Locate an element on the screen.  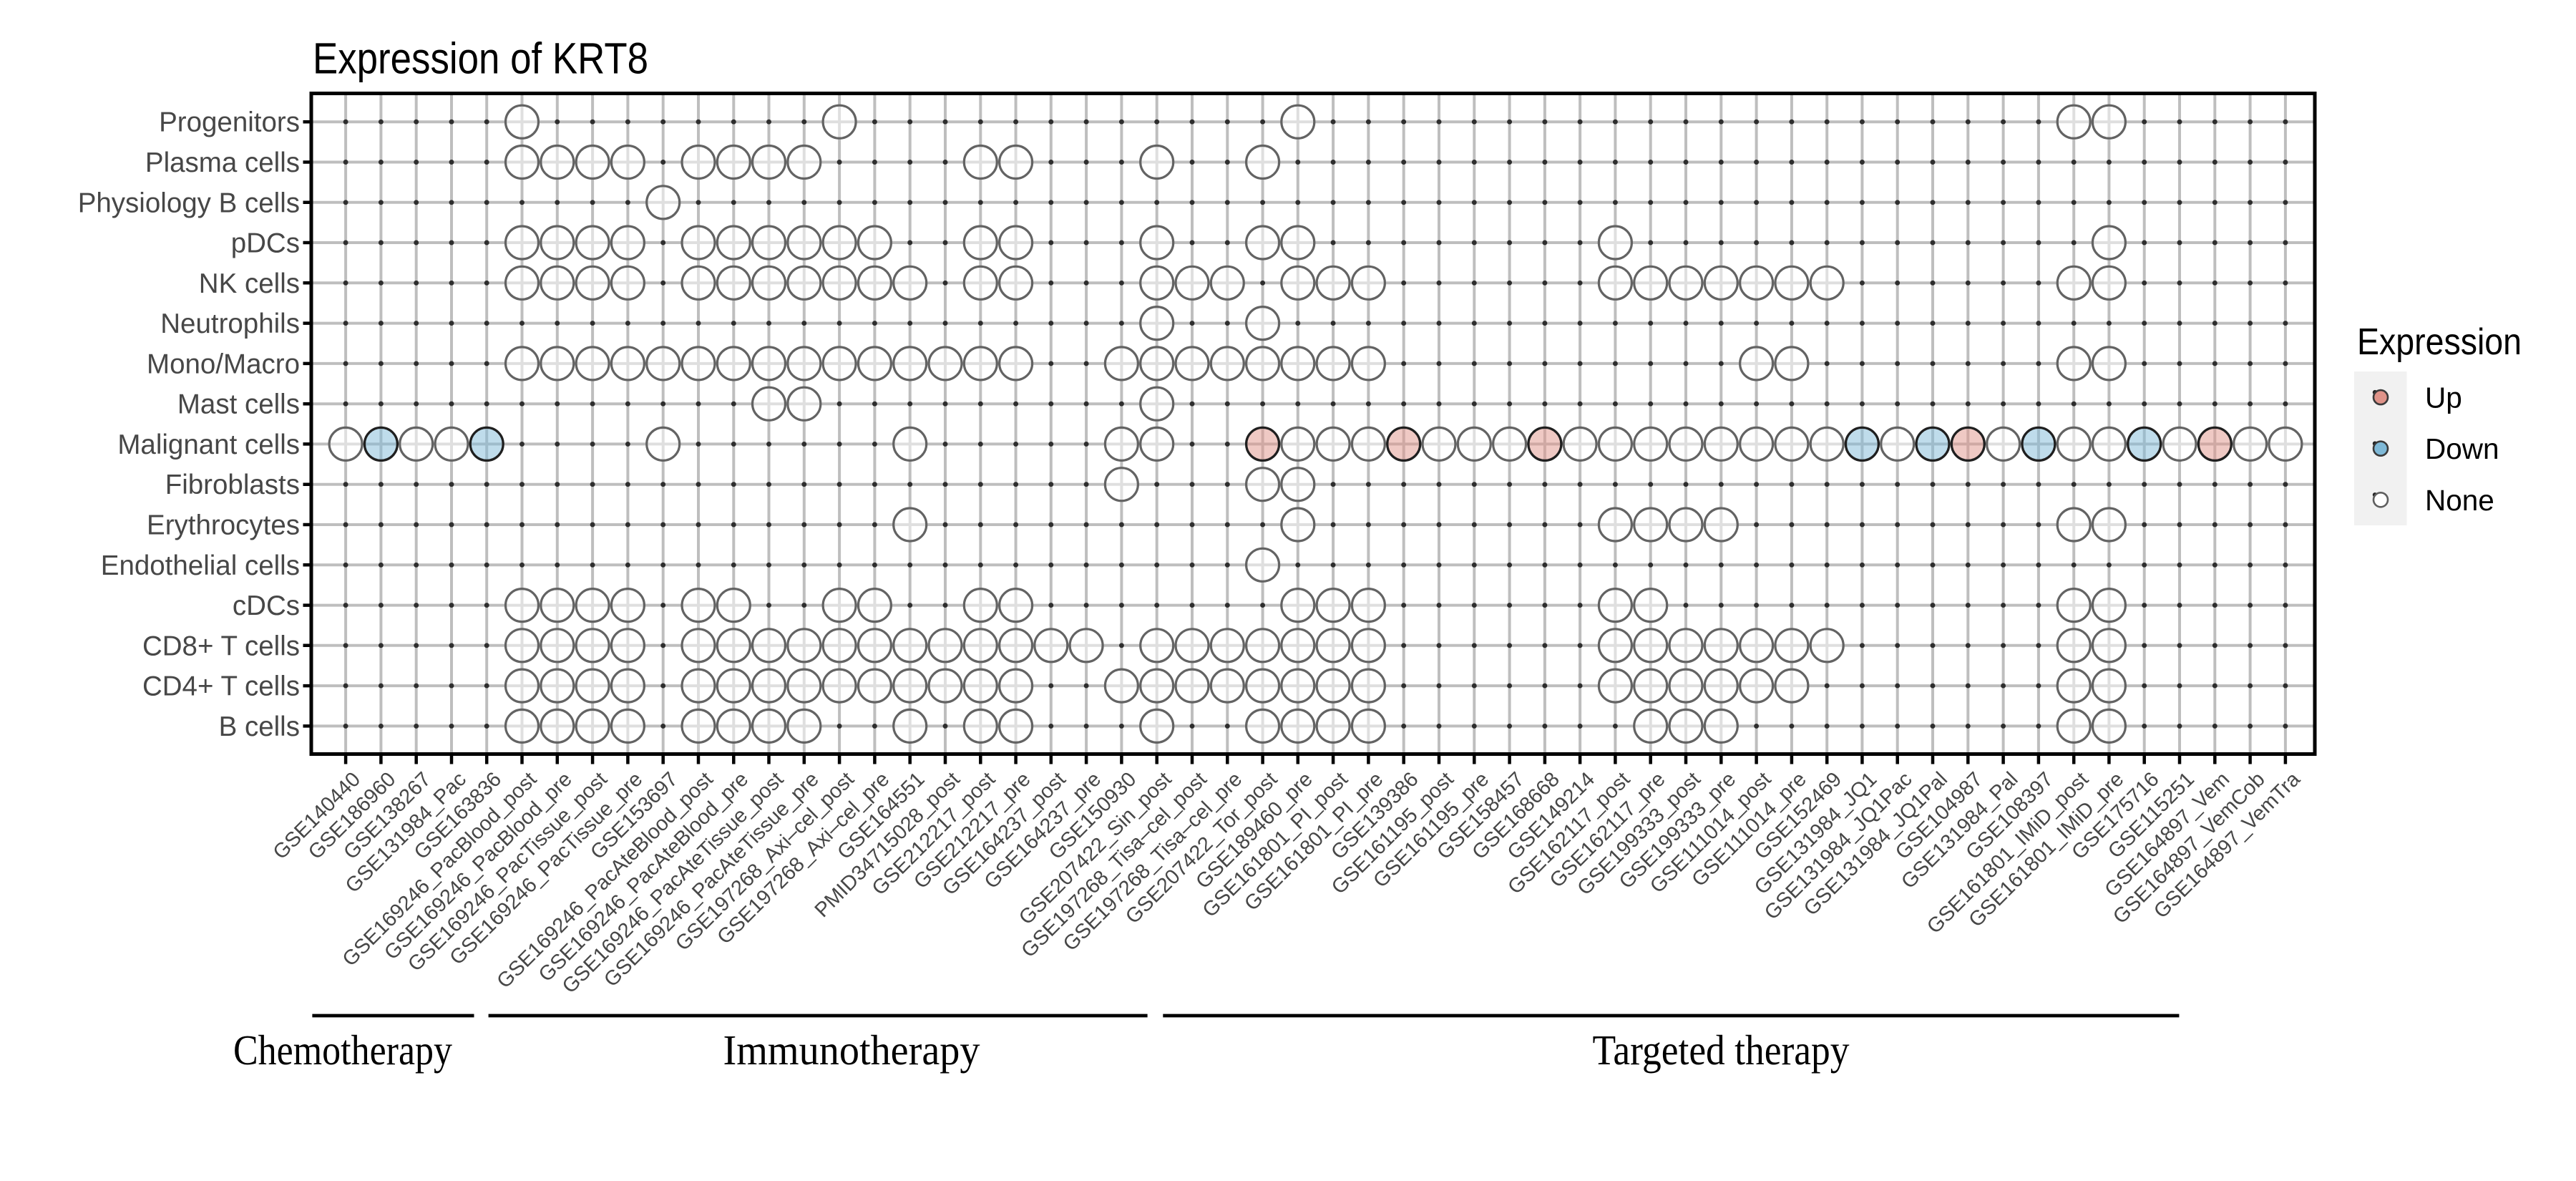
svg-text: Expression of KRT8 is located at coordinates (480, 58).